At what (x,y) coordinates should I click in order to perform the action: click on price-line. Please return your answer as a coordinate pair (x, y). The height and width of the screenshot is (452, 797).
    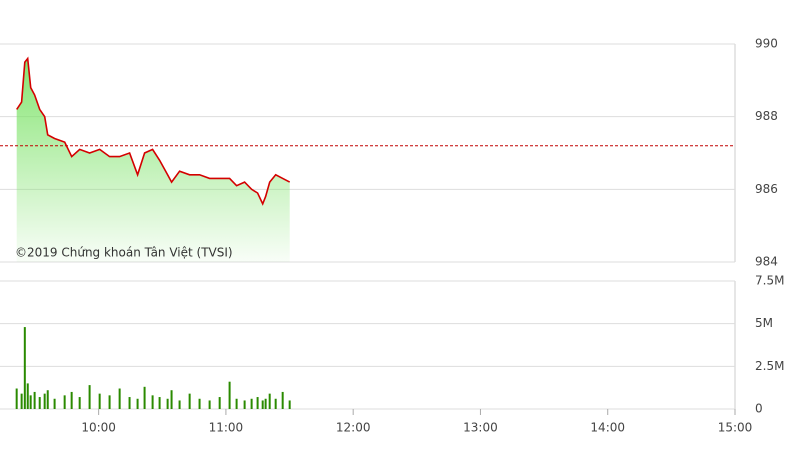
    Looking at the image, I should click on (153, 131).